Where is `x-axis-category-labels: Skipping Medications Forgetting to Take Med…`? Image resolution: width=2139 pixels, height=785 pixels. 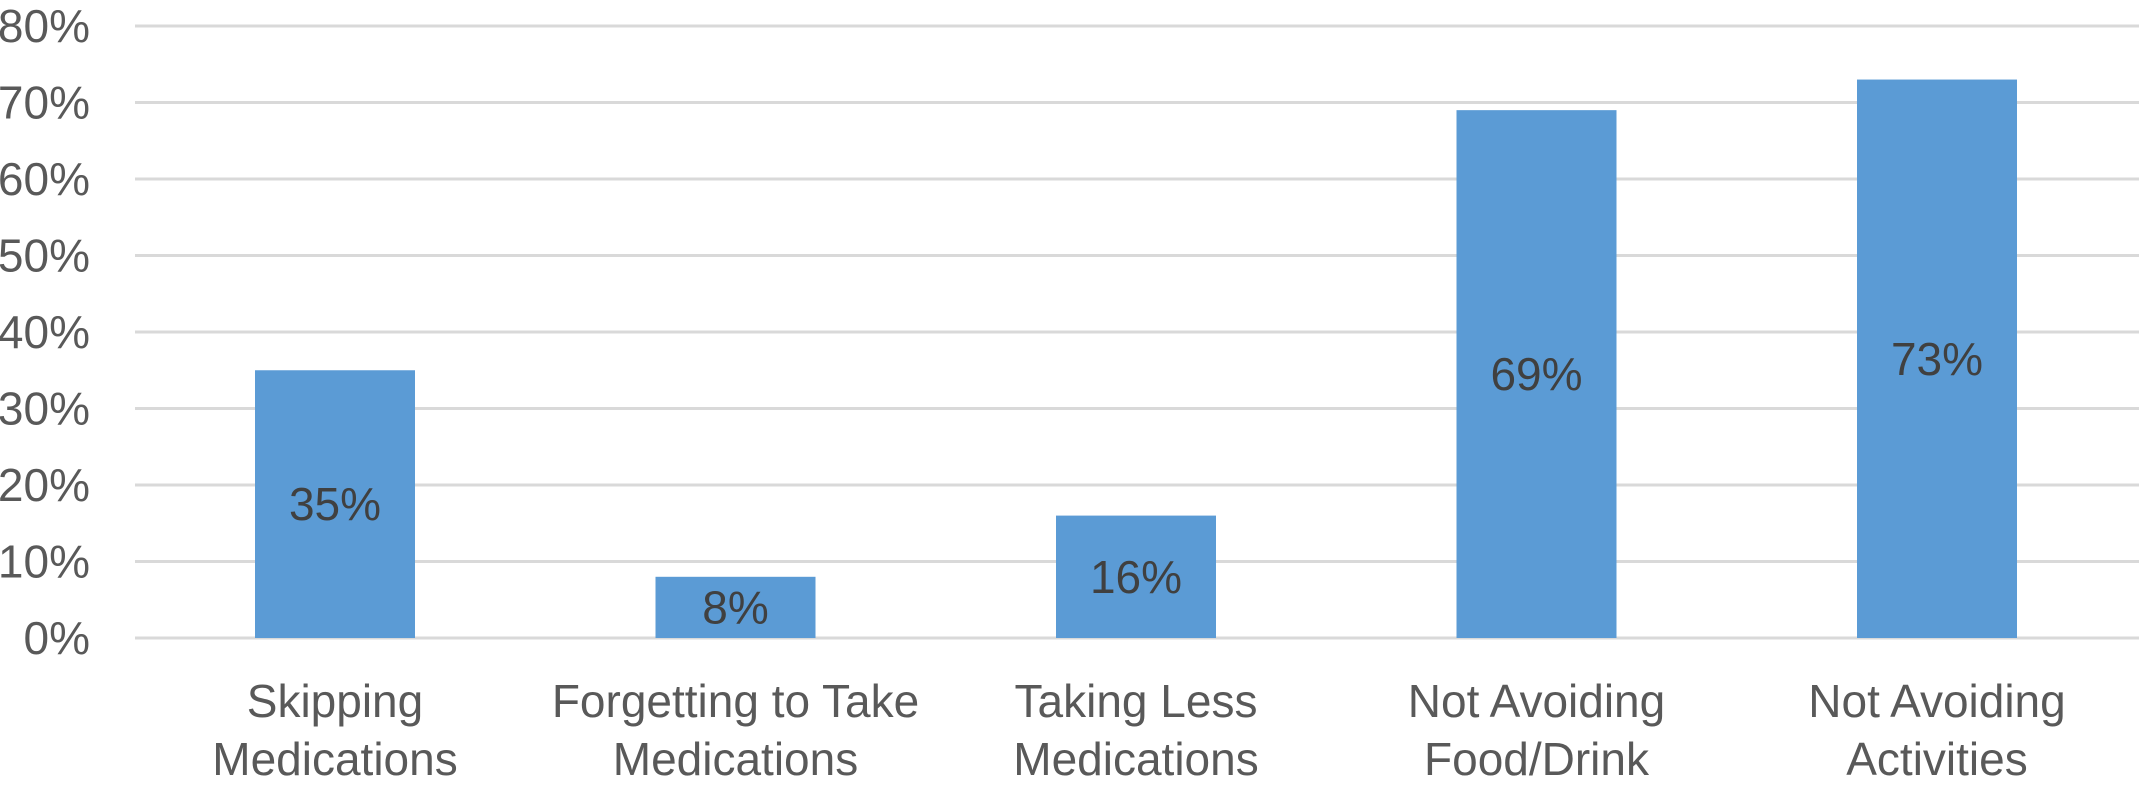 x-axis-category-labels: Skipping Medications Forgetting to Take Med… is located at coordinates (1138, 730).